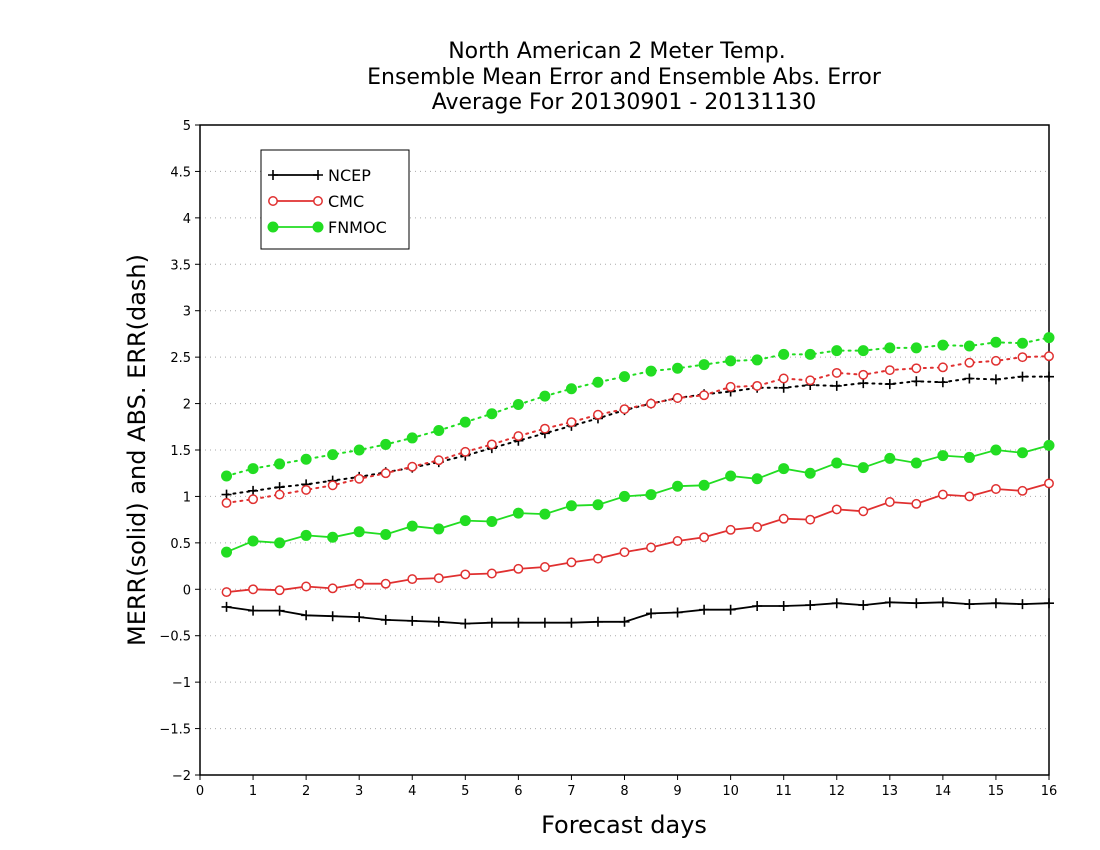  I want to click on series-ncep-abs-error, so click(637, 435).